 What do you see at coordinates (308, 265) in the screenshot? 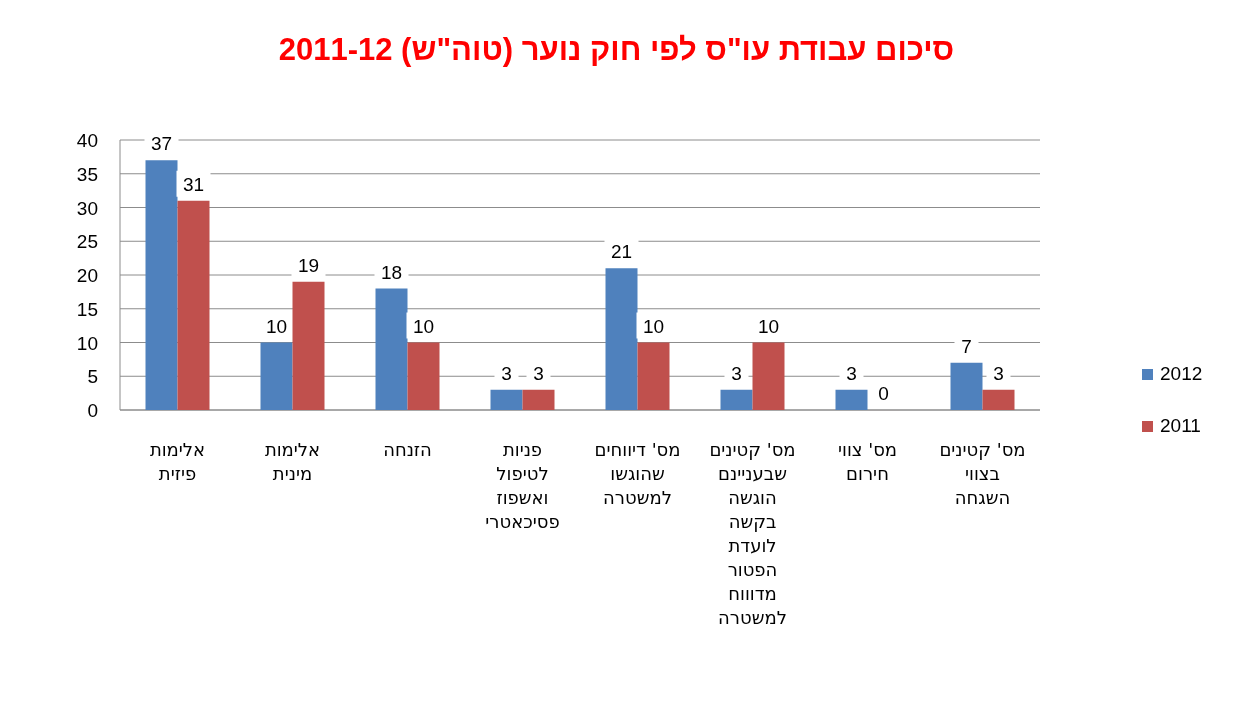
I see `data-label: 19` at bounding box center [308, 265].